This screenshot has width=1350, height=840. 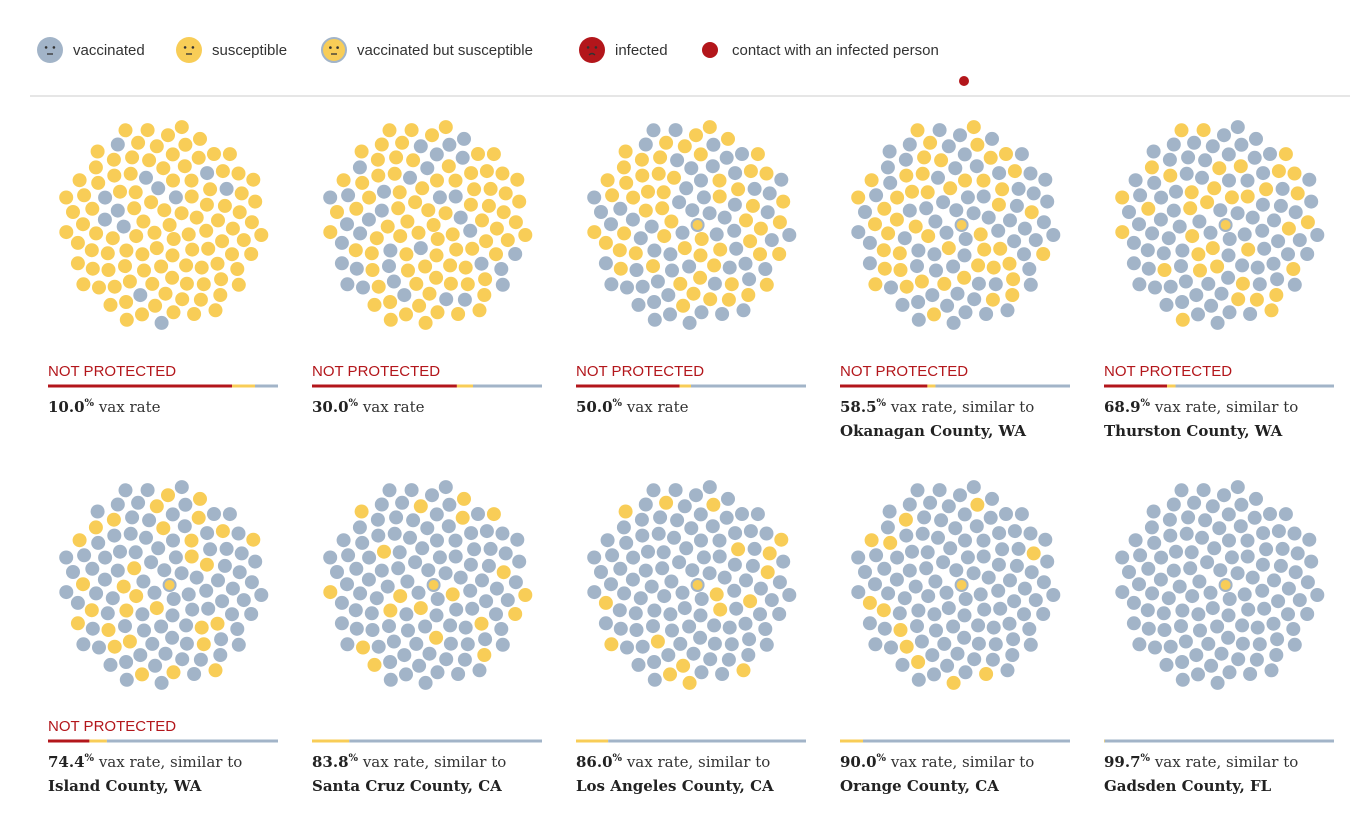 What do you see at coordinates (1201, 407) in the screenshot?
I see `rate-text: 68.9% vax rate, similar to` at bounding box center [1201, 407].